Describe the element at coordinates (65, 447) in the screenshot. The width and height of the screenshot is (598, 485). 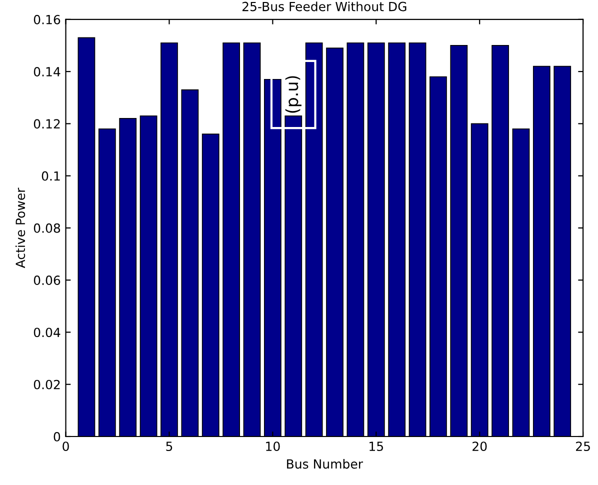
I see `x-tick-label: 0` at that location.